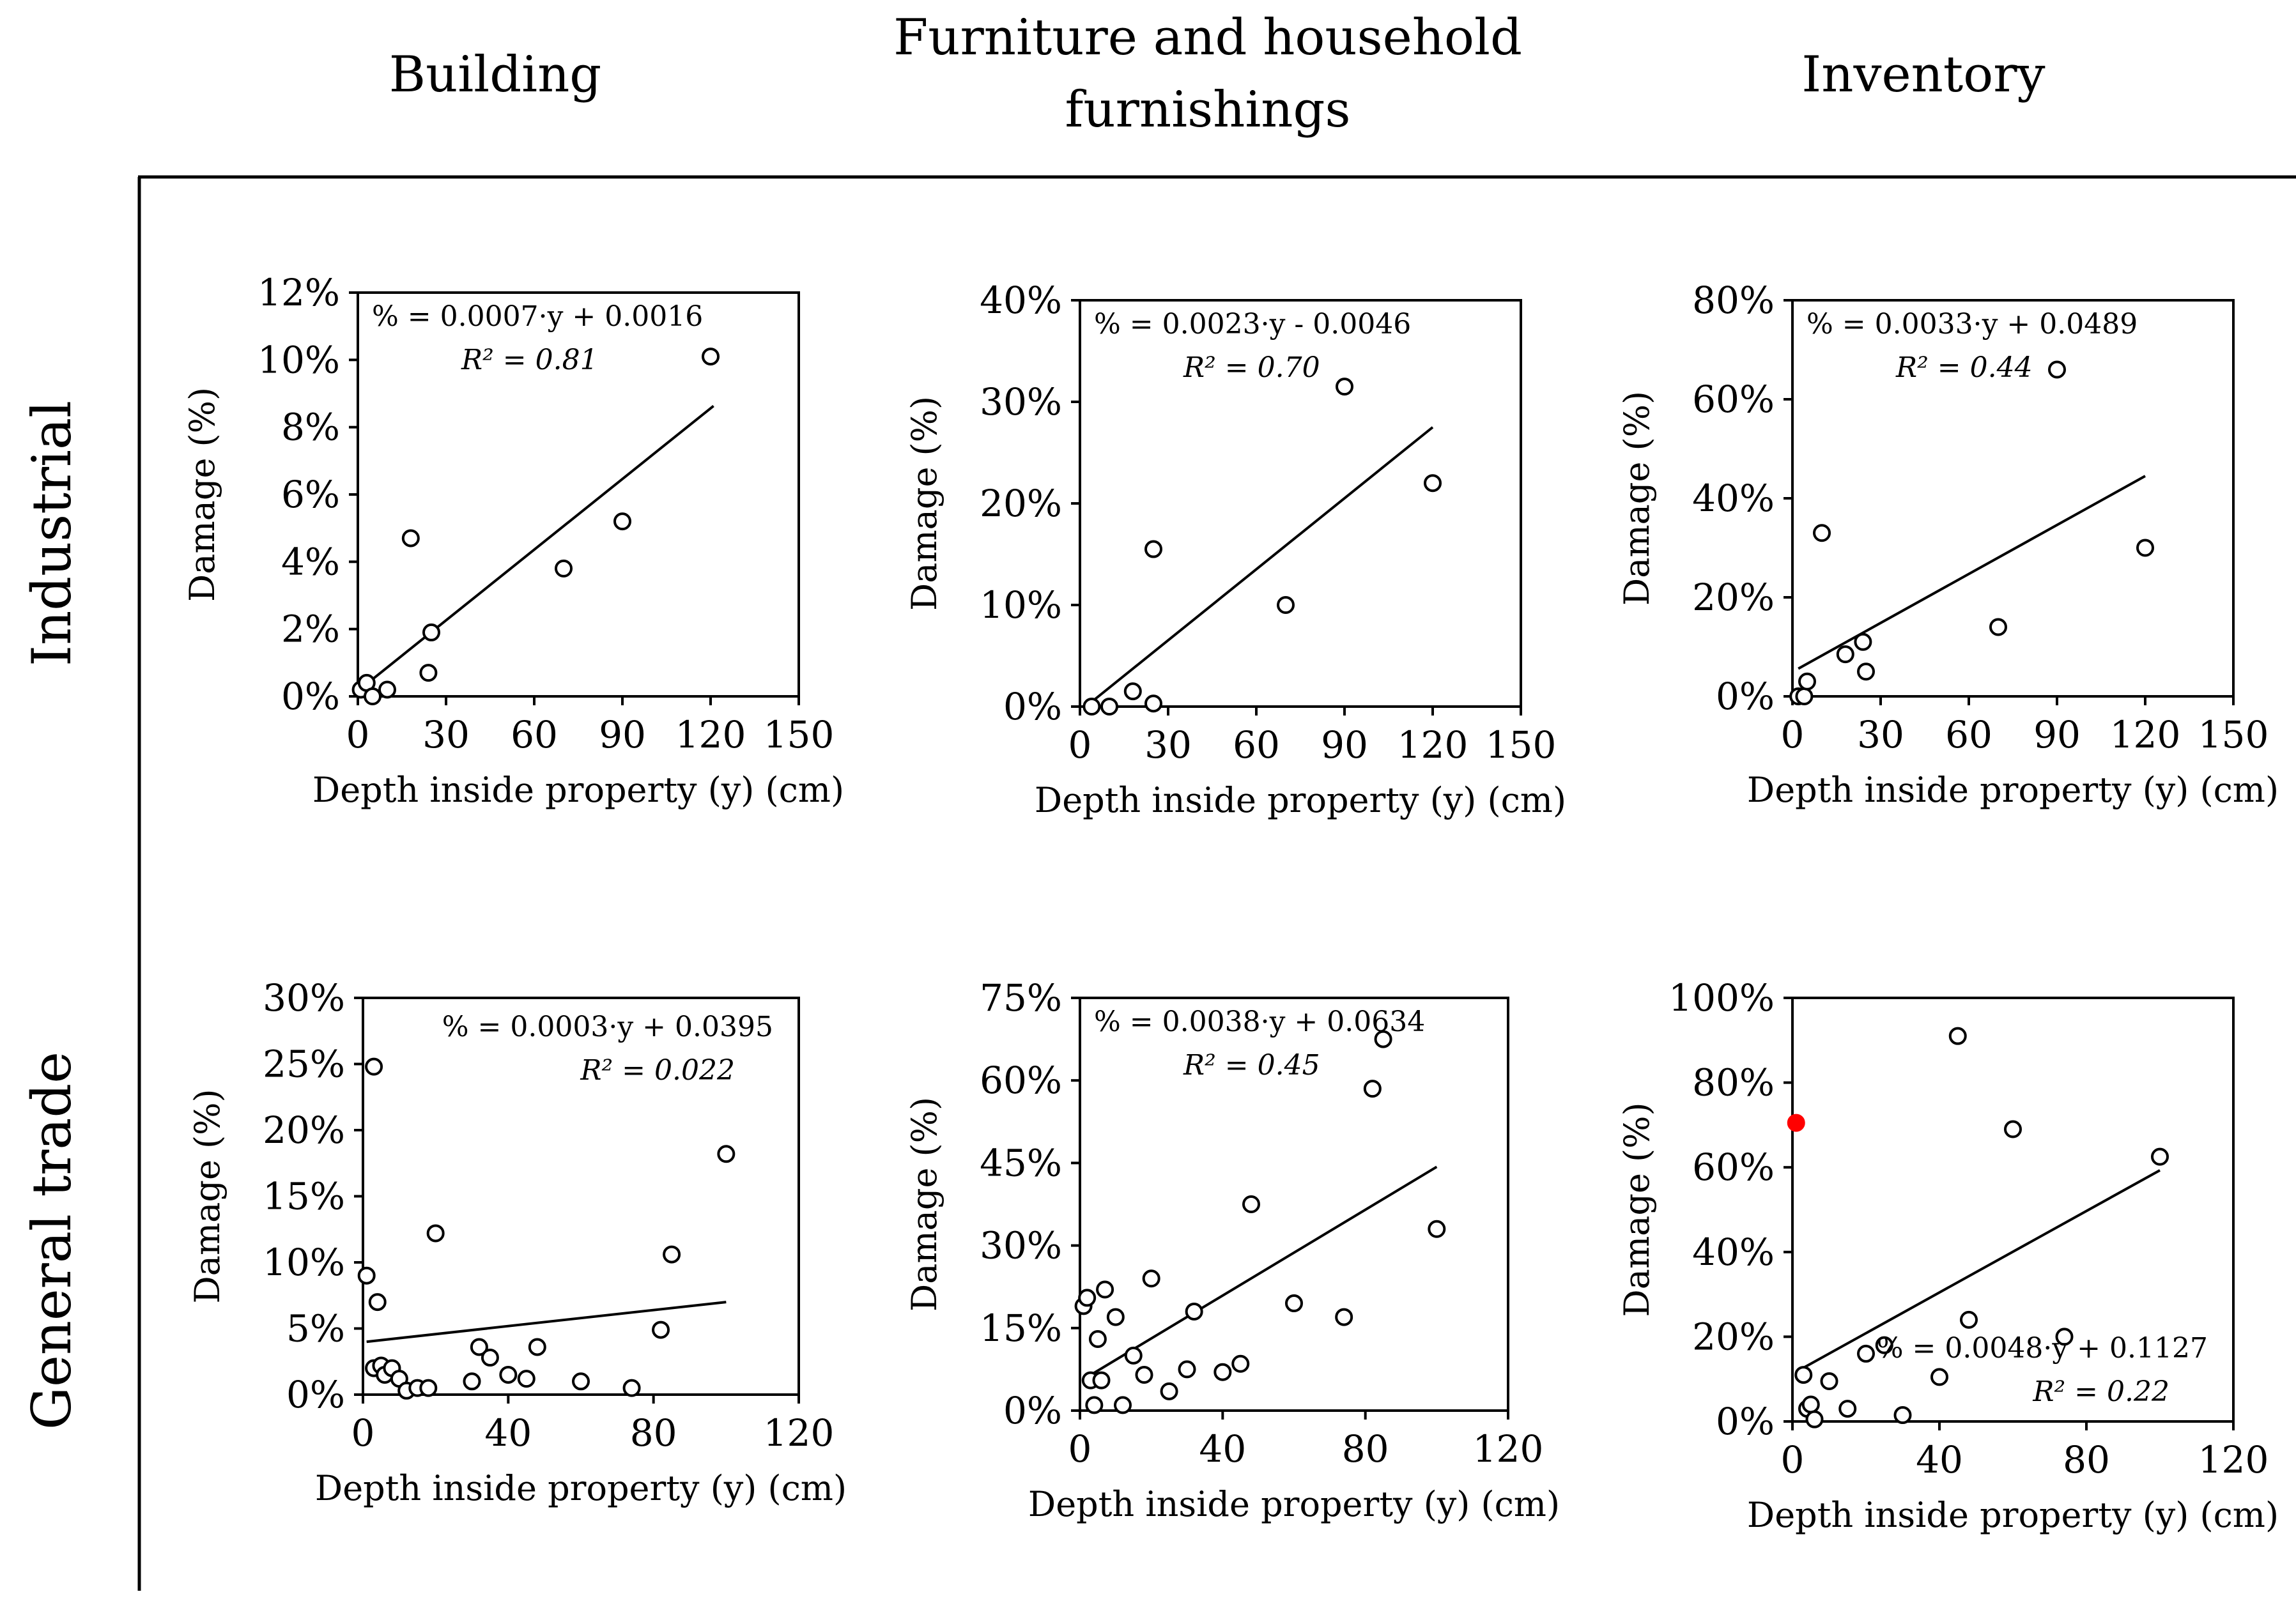  Describe the element at coordinates (1344, 745) in the screenshot. I see `x-tick-label: 90` at that location.